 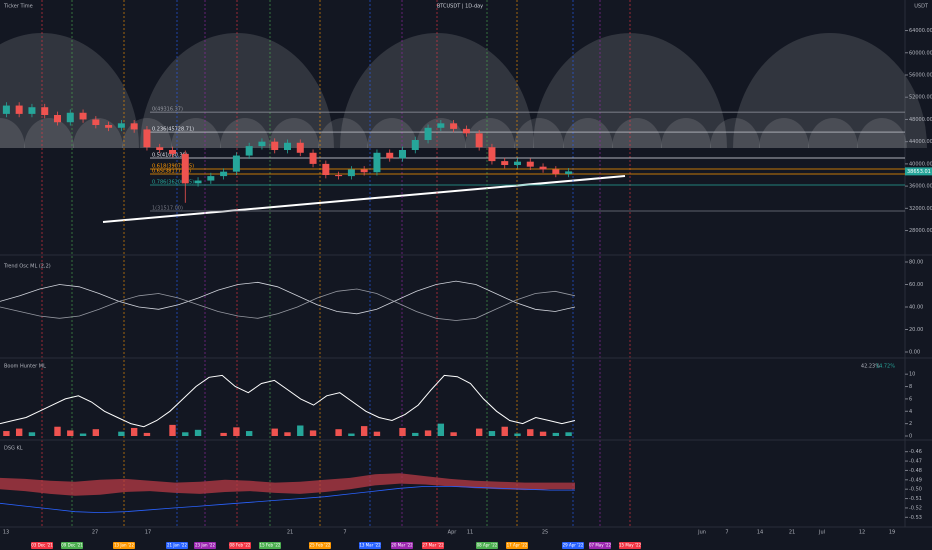 What do you see at coordinates (433, 545) in the screenshot?
I see `date-badge-label: 27 Mar '22` at bounding box center [433, 545].